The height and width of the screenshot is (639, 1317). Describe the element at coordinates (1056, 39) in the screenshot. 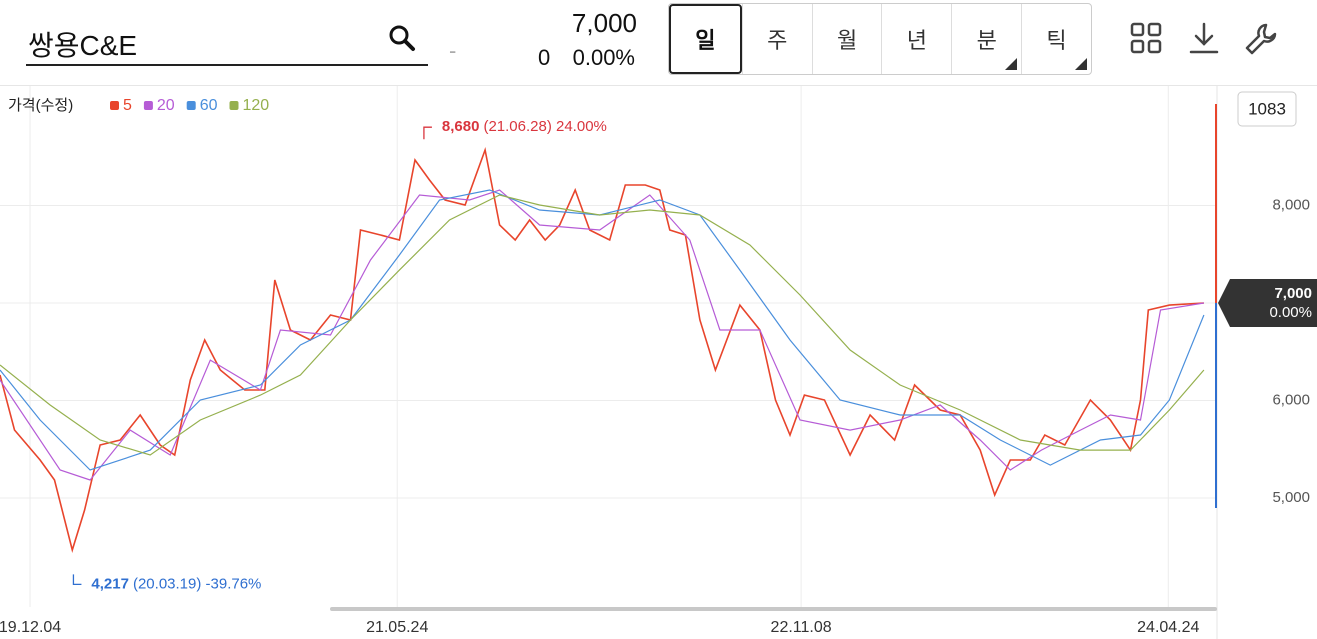

I see `period-tab: 틱` at that location.